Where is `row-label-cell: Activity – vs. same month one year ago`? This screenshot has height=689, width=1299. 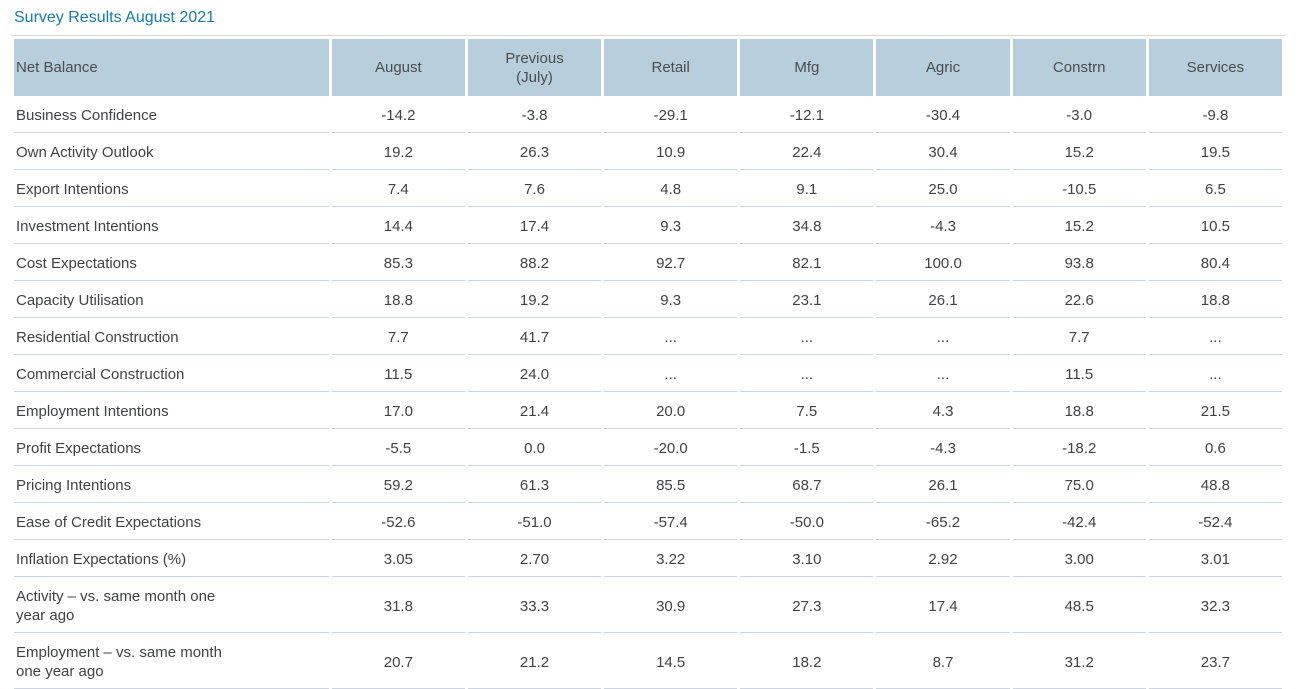
row-label-cell: Activity – vs. same month one year ago is located at coordinates (171, 606).